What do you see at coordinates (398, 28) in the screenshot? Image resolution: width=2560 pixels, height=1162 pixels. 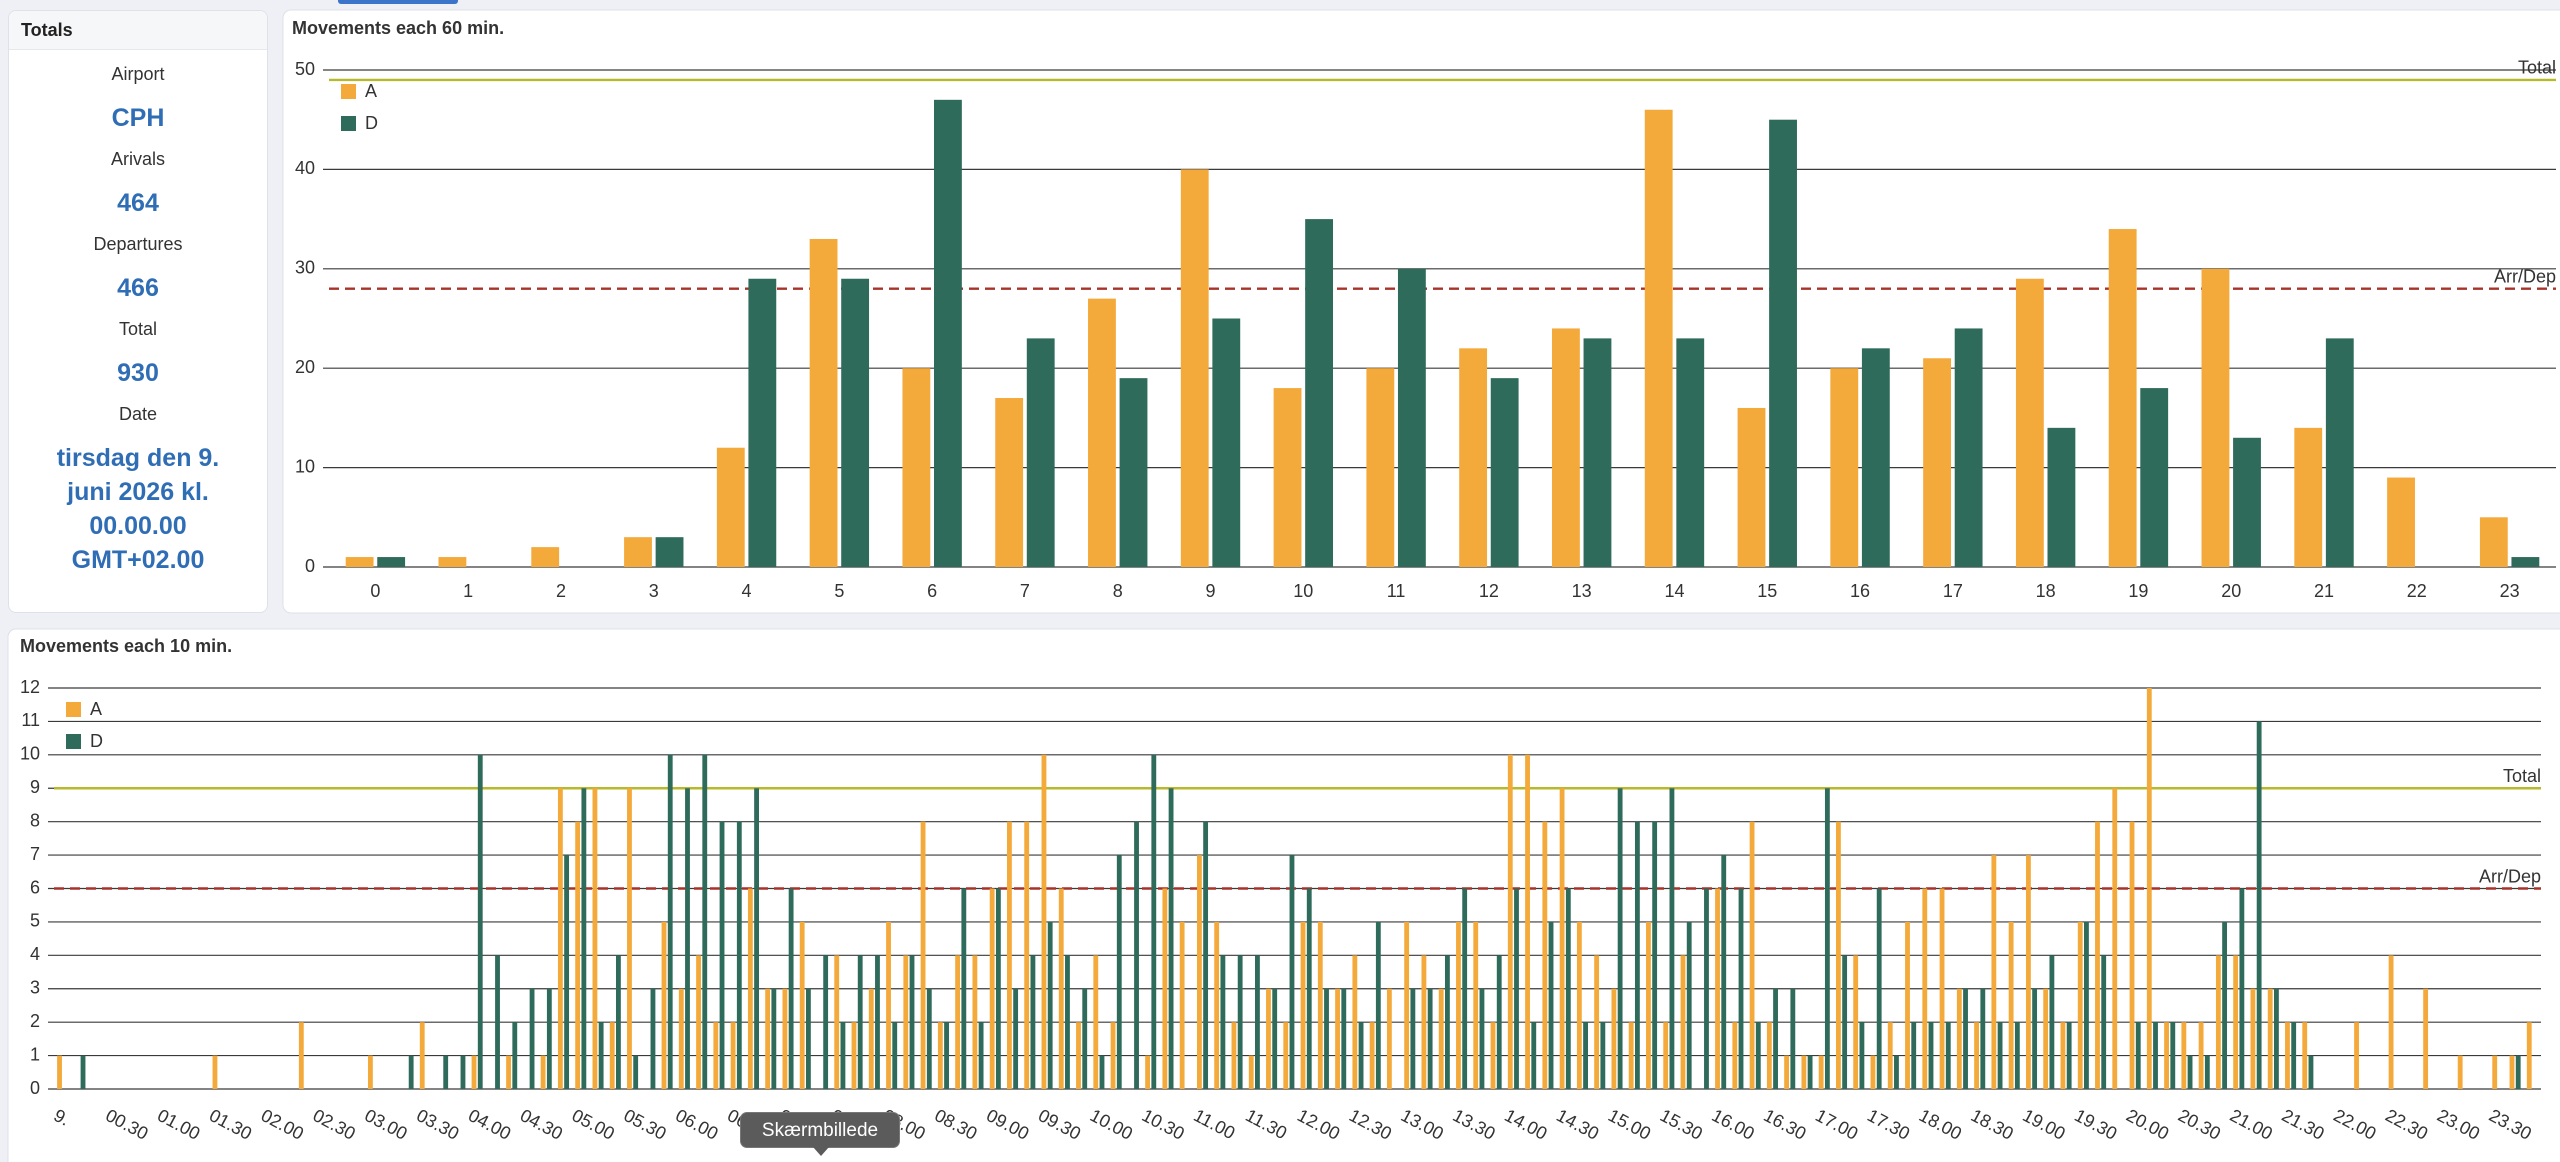 I see `chart-title: Movements each 60 min.` at bounding box center [398, 28].